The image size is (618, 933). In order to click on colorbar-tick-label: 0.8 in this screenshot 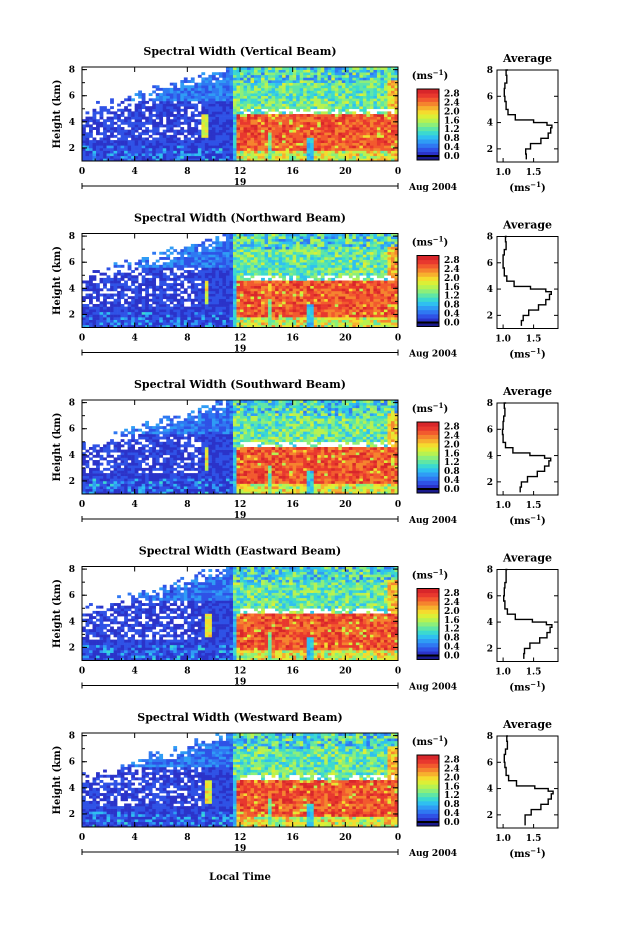, I will do `click(452, 139)`.